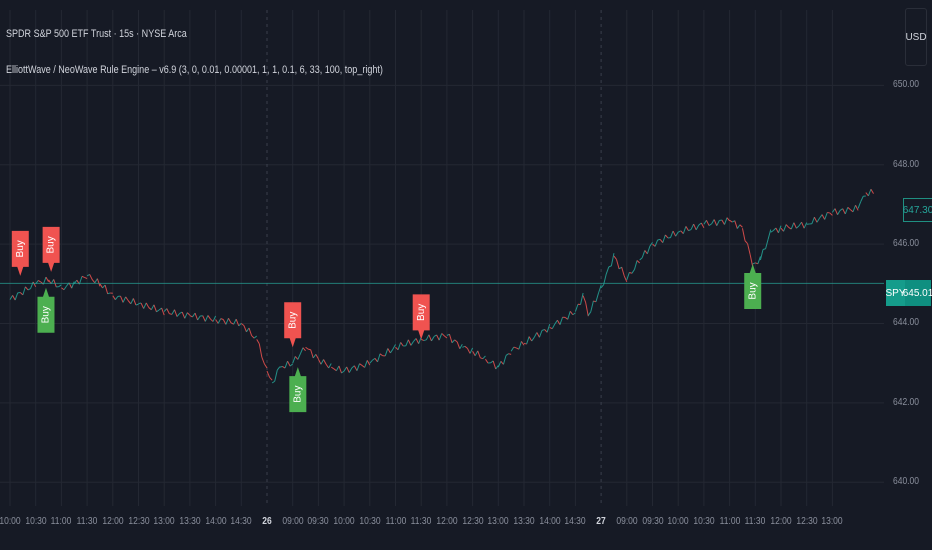 Image resolution: width=932 pixels, height=550 pixels. I want to click on x-tick-label: 11:30, so click(421, 521).